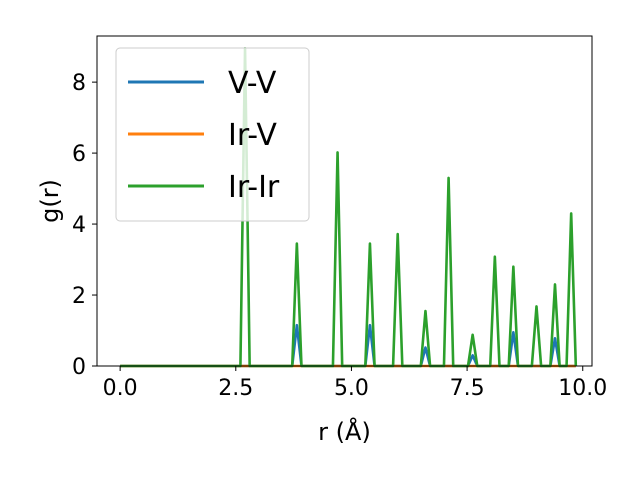 This screenshot has width=640, height=480. Describe the element at coordinates (252, 83) in the screenshot. I see `legend-label-v-v: V-V` at that location.